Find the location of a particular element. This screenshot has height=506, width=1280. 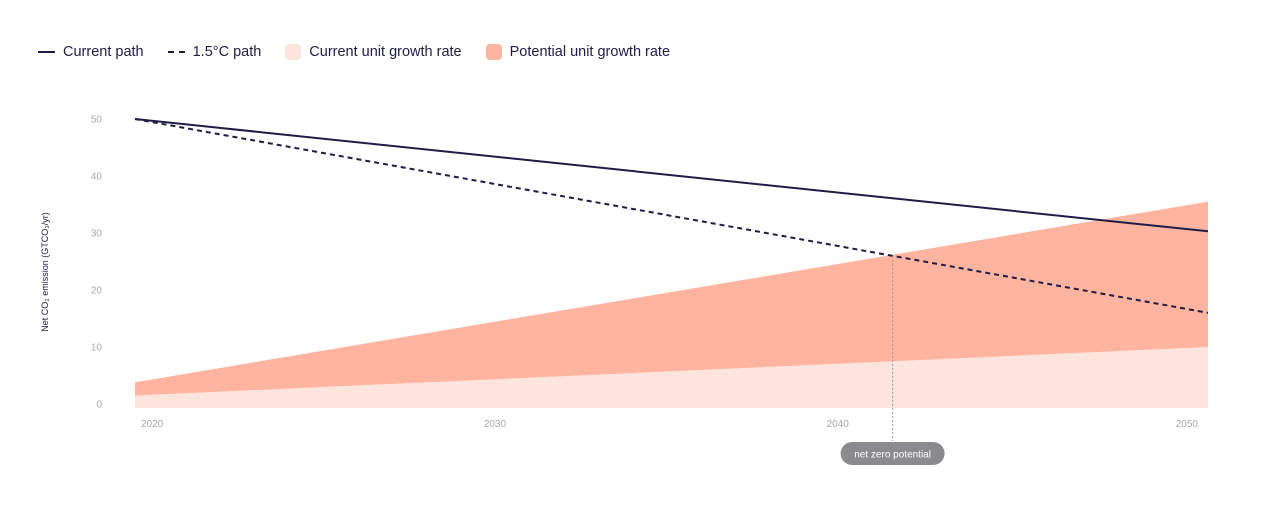

annotation-badge is located at coordinates (892, 453).